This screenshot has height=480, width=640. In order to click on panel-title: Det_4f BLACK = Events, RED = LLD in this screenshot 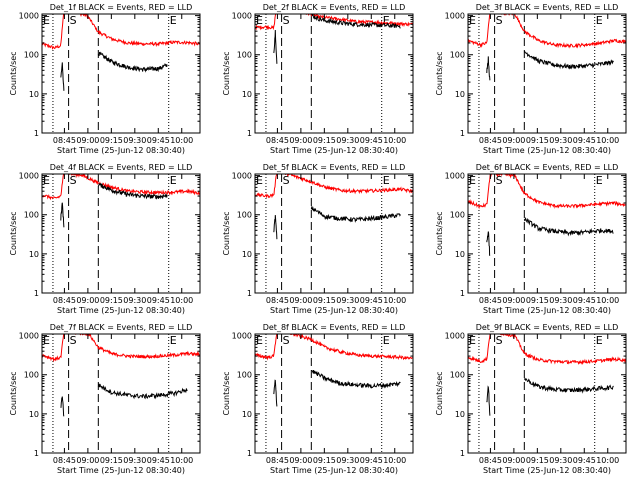, I will do `click(121, 167)`.